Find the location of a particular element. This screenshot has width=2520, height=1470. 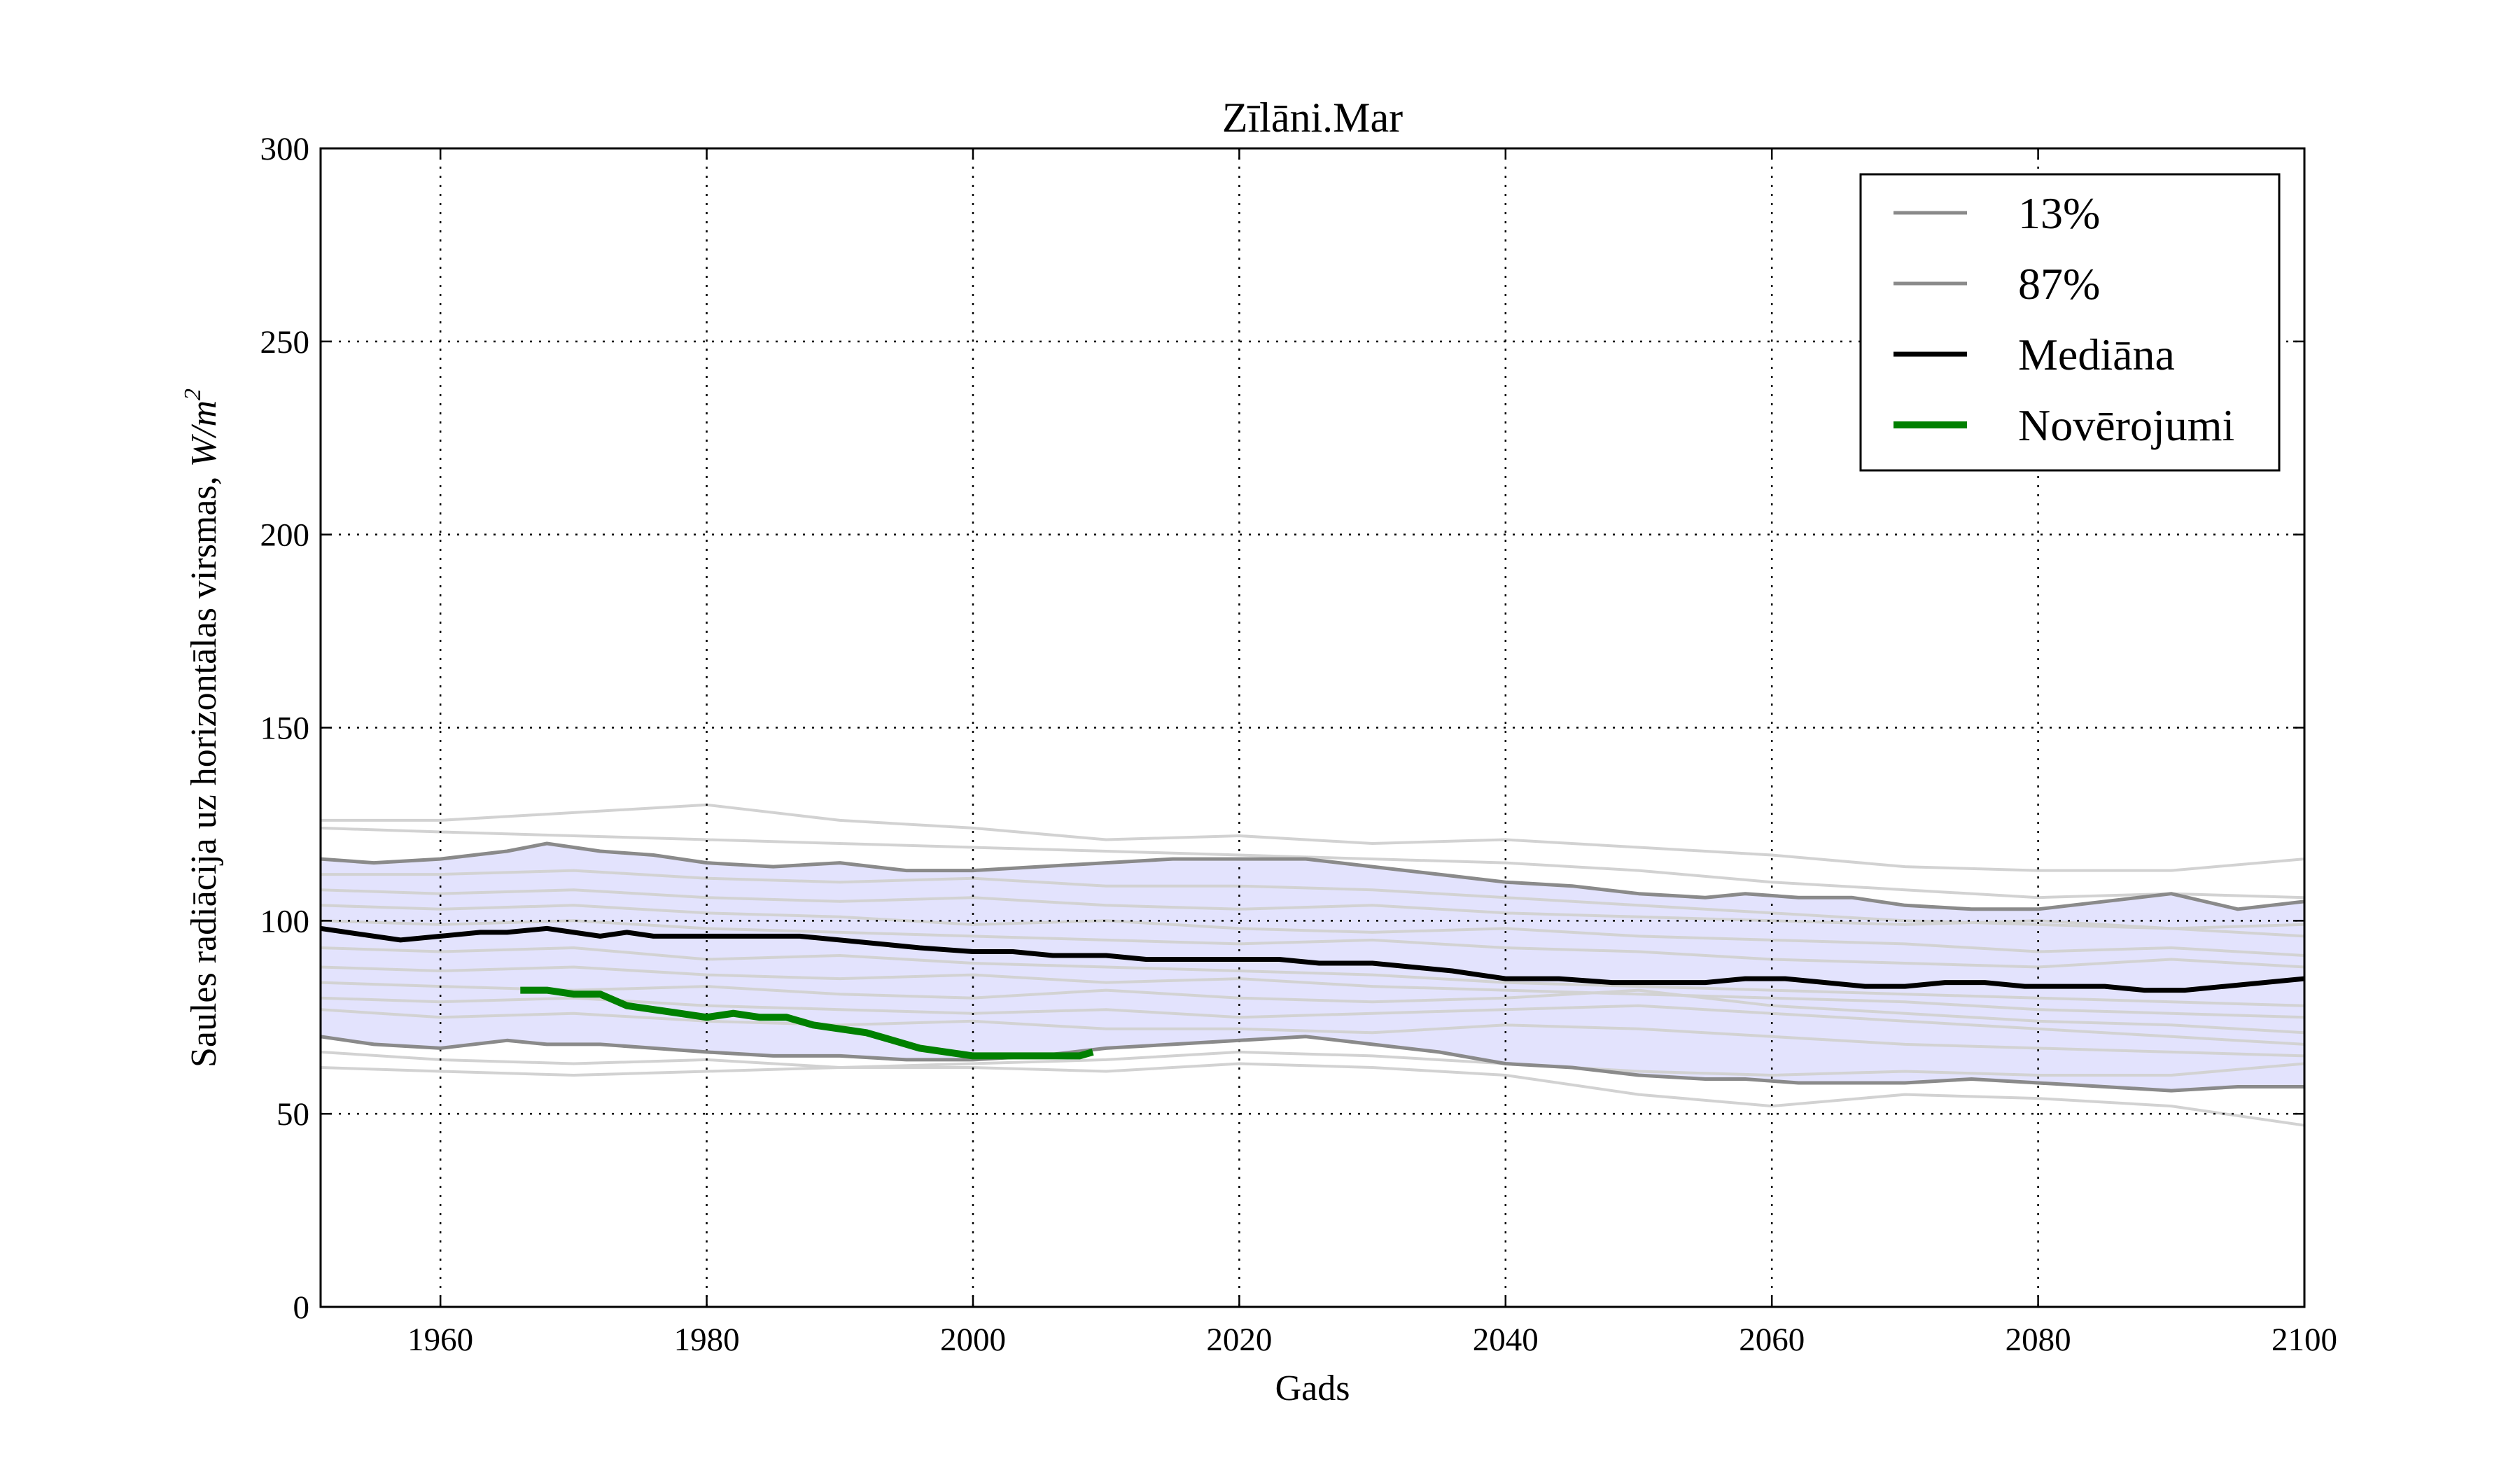

x-tick-label-2020: 2020 is located at coordinates (1239, 1340).